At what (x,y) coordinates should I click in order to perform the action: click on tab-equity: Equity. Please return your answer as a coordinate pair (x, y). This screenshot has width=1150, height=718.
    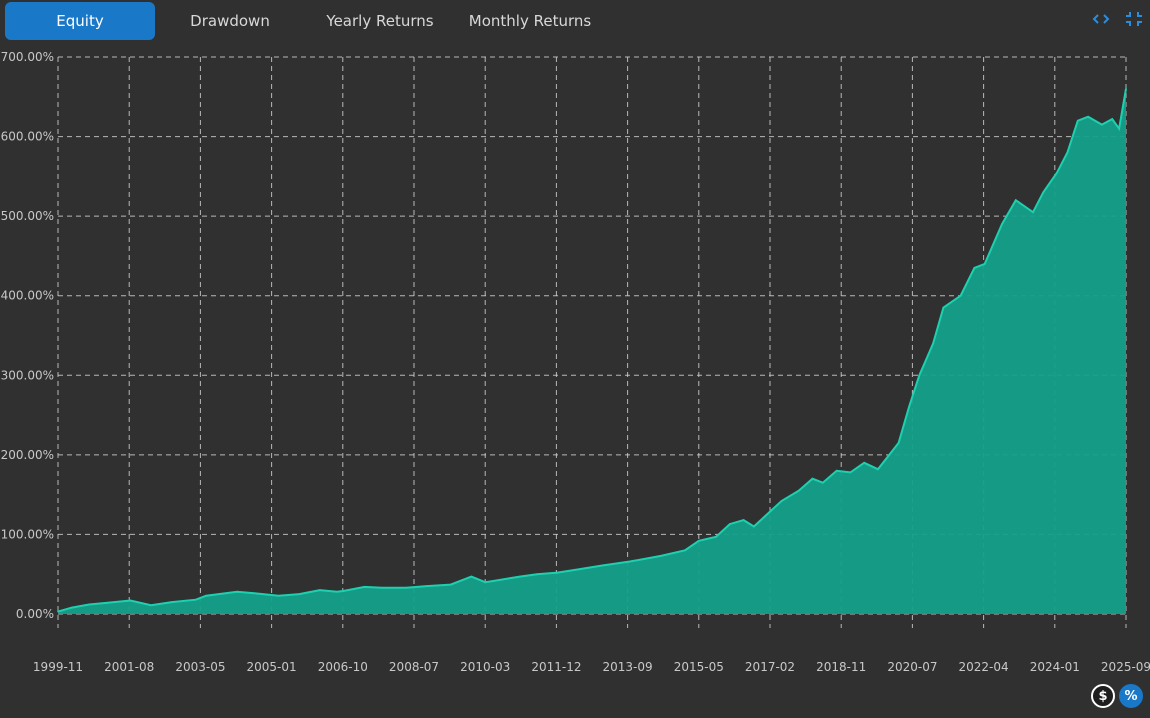
    Looking at the image, I should click on (80, 21).